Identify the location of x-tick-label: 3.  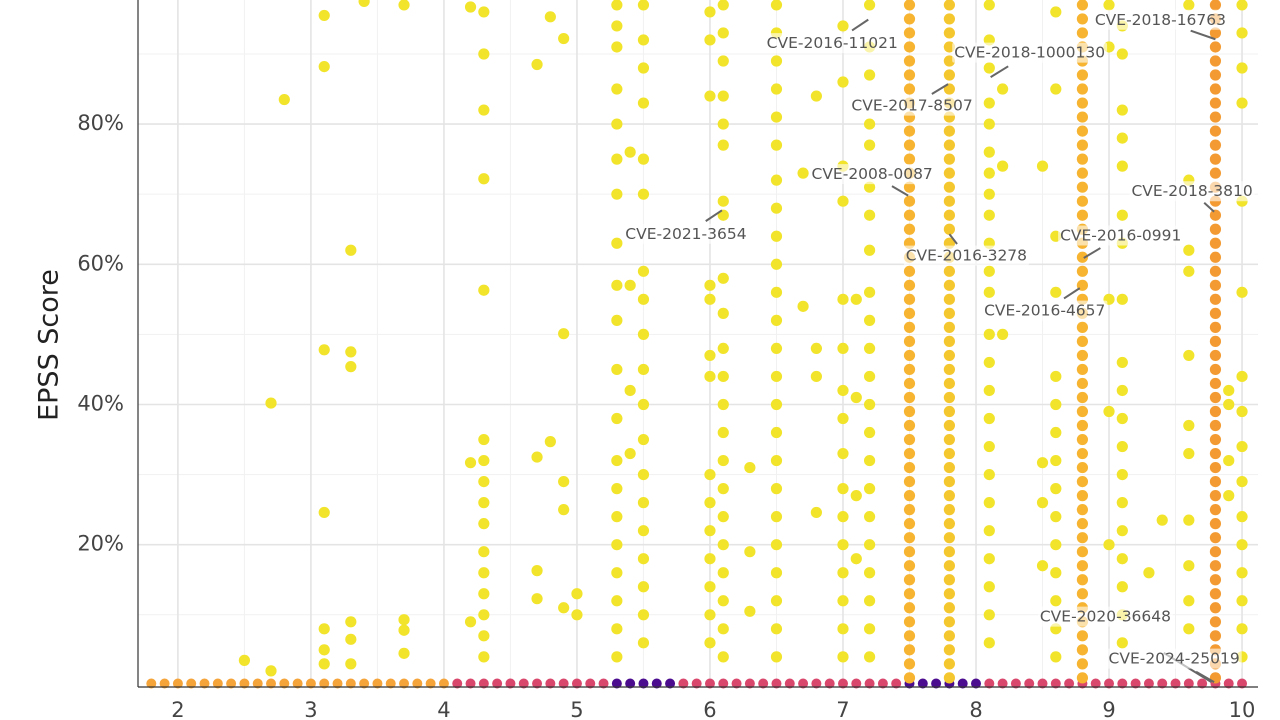
(310, 709).